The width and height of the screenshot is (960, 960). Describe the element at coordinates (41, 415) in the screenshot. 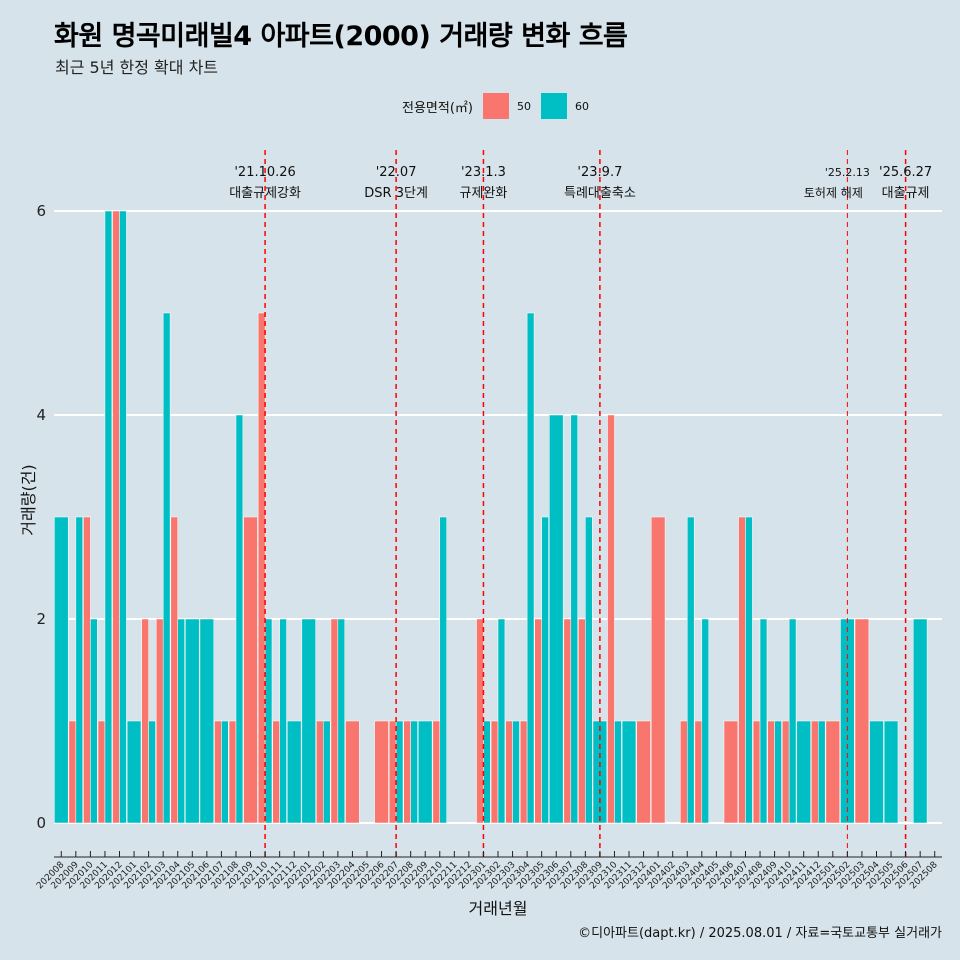

I see `y-tick-label-4: 4` at that location.